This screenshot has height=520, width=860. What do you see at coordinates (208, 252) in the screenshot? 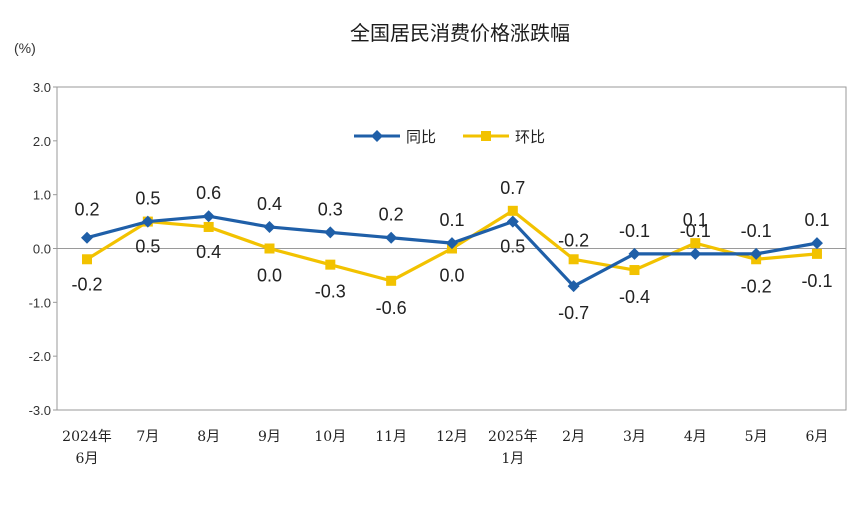
I see `data-label-mom: 0.4` at bounding box center [208, 252].